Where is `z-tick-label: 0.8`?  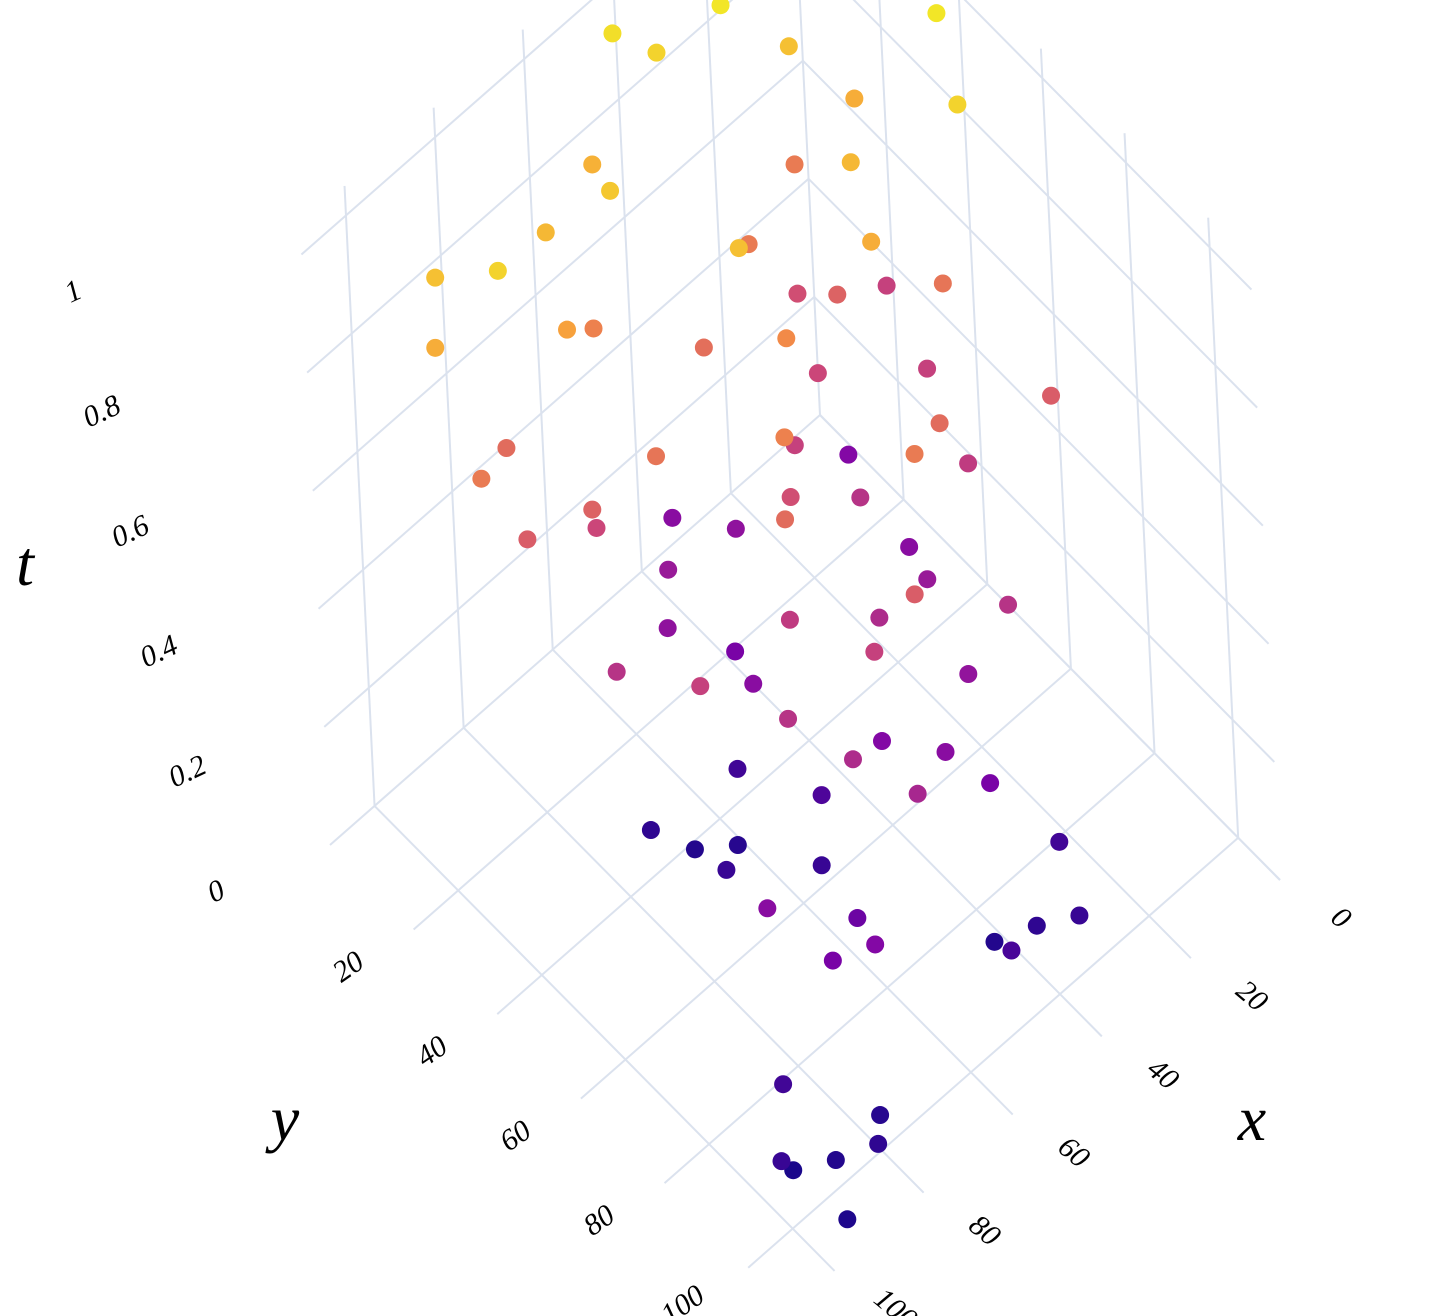
z-tick-label: 0.8 is located at coordinates (102, 412).